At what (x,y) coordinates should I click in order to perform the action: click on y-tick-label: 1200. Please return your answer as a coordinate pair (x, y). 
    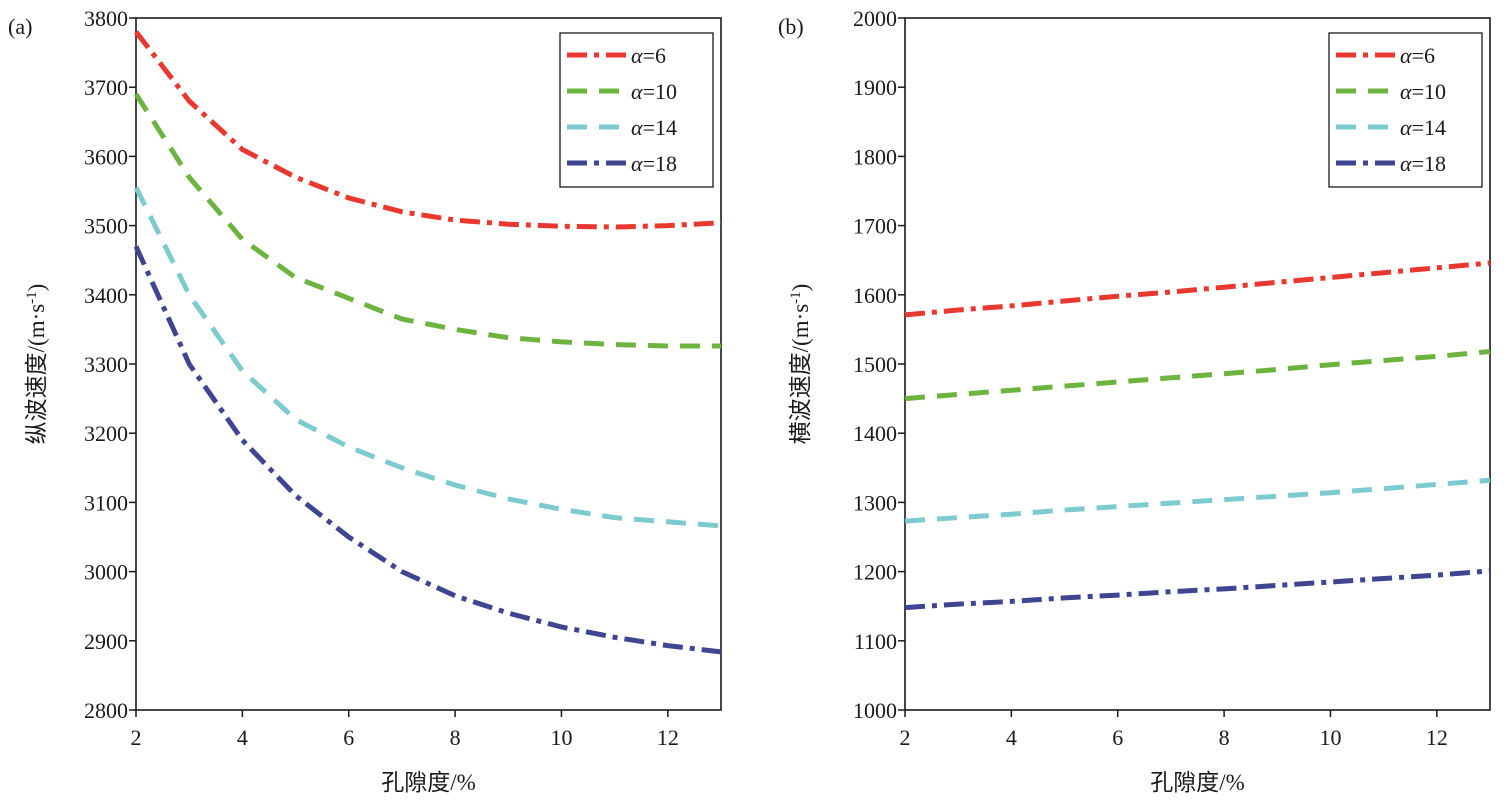
    Looking at the image, I should click on (875, 572).